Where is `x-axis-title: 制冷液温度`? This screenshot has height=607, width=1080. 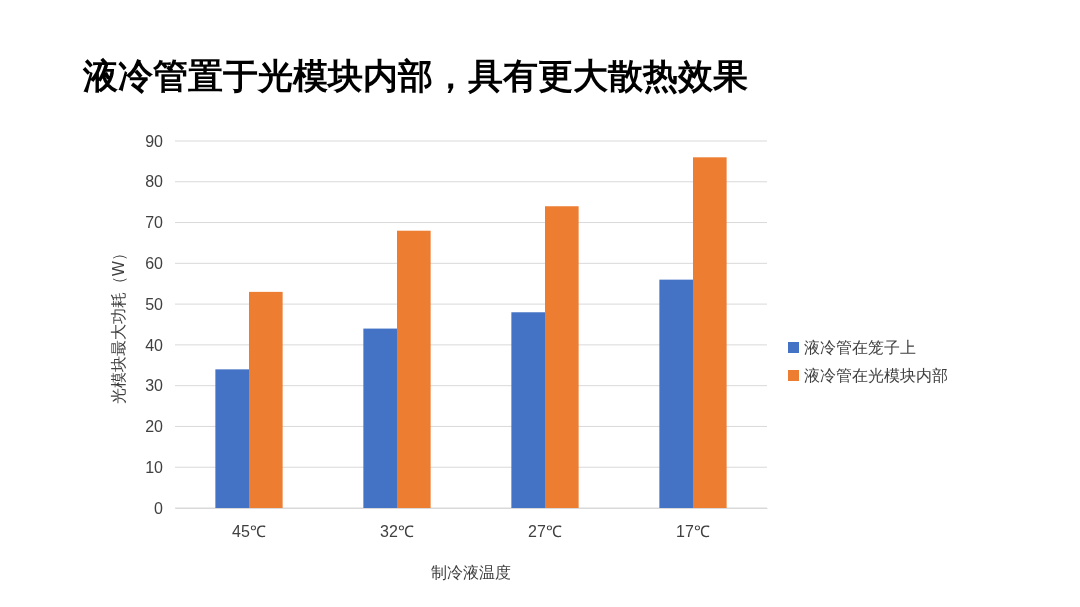 x-axis-title: 制冷液温度 is located at coordinates (471, 572).